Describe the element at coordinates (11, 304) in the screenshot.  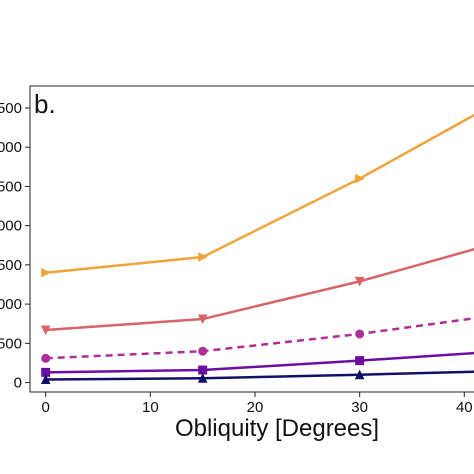
I see `y-tick-label: 1000` at that location.